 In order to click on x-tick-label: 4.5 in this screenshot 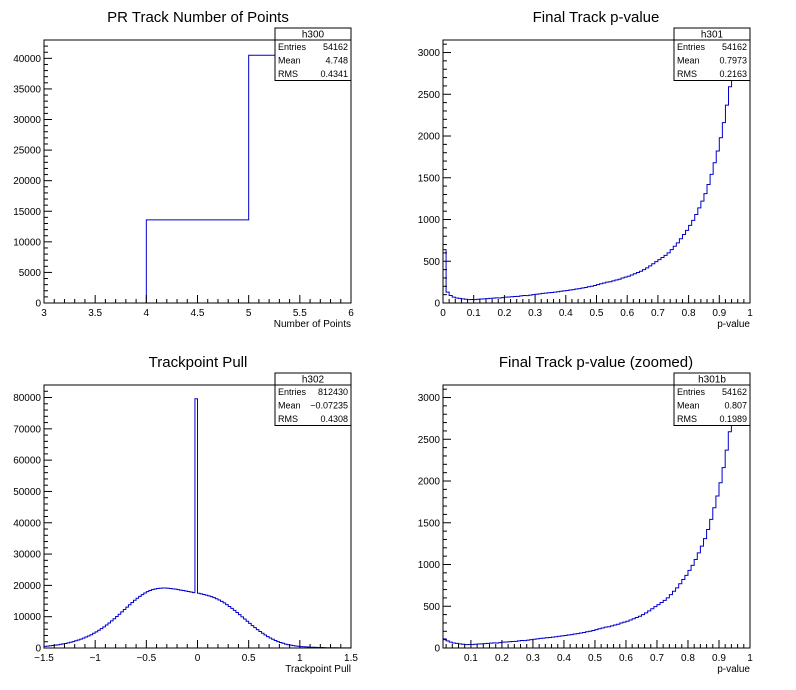, I will do `click(198, 313)`.